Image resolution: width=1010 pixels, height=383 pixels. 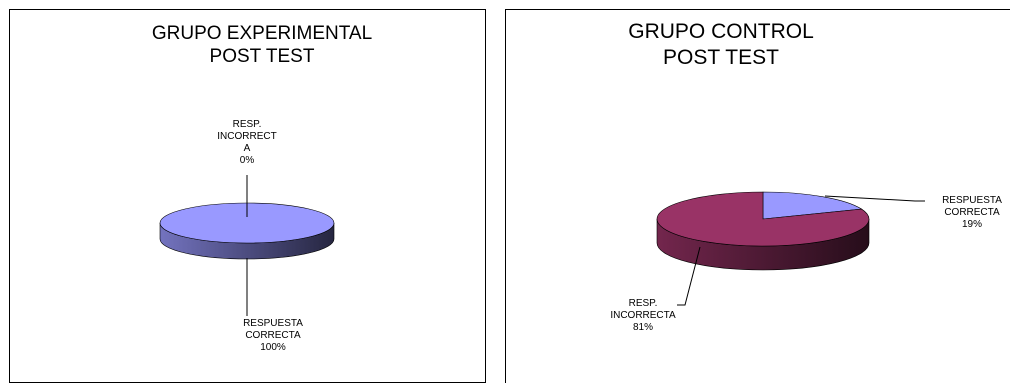 I want to click on slice-label: RESP. INCORRECTA 81%, so click(x=643, y=315).